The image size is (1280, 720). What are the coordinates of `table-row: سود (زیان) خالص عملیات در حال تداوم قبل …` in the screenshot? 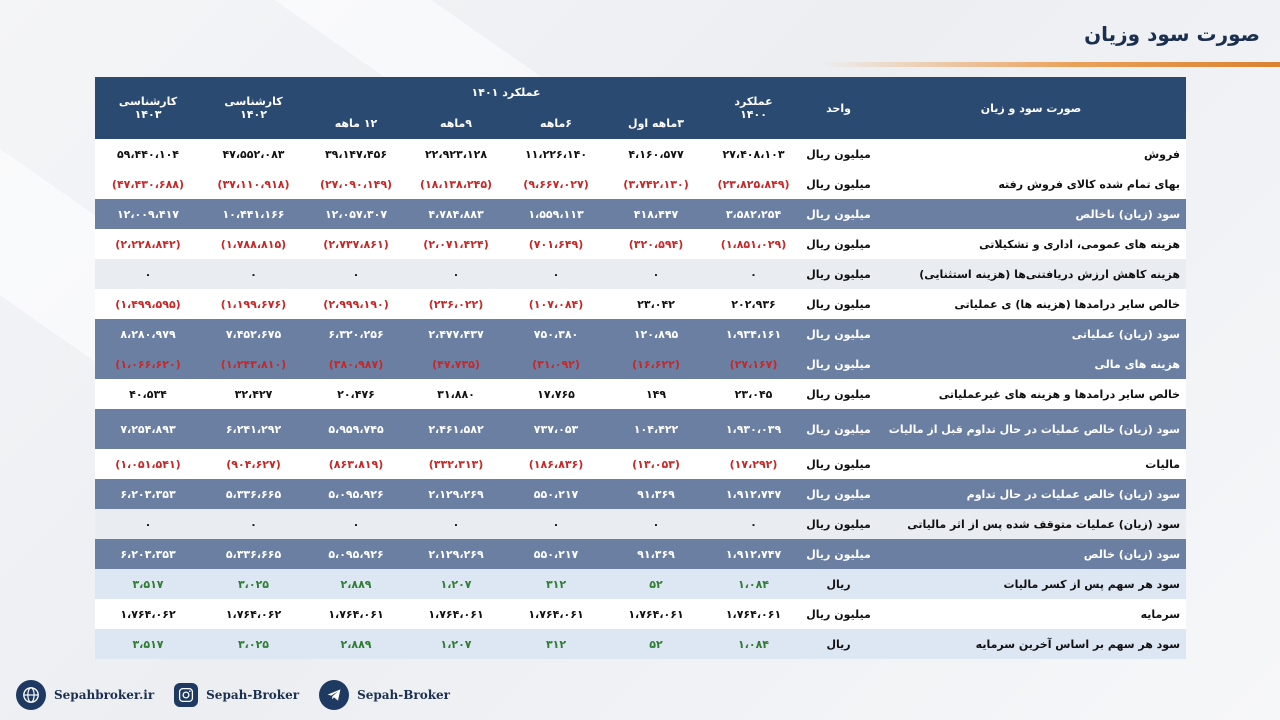 It's located at (641, 429).